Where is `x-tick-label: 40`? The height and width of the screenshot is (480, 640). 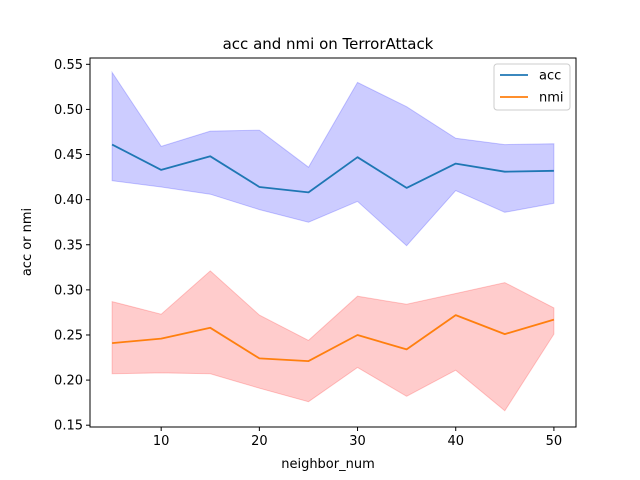
x-tick-label: 40 is located at coordinates (455, 441).